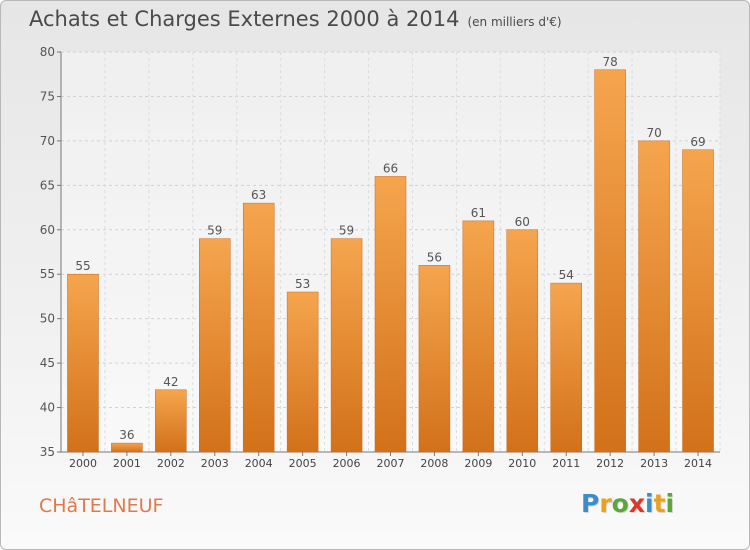  I want to click on data-label-2000: 55, so click(82, 266).